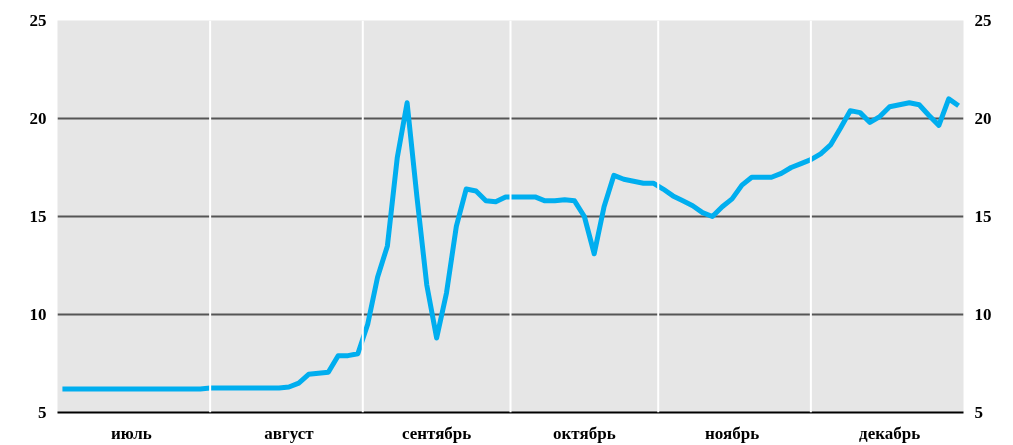 The height and width of the screenshot is (445, 1013). What do you see at coordinates (42, 412) in the screenshot?
I see `y-tick-label: 5` at bounding box center [42, 412].